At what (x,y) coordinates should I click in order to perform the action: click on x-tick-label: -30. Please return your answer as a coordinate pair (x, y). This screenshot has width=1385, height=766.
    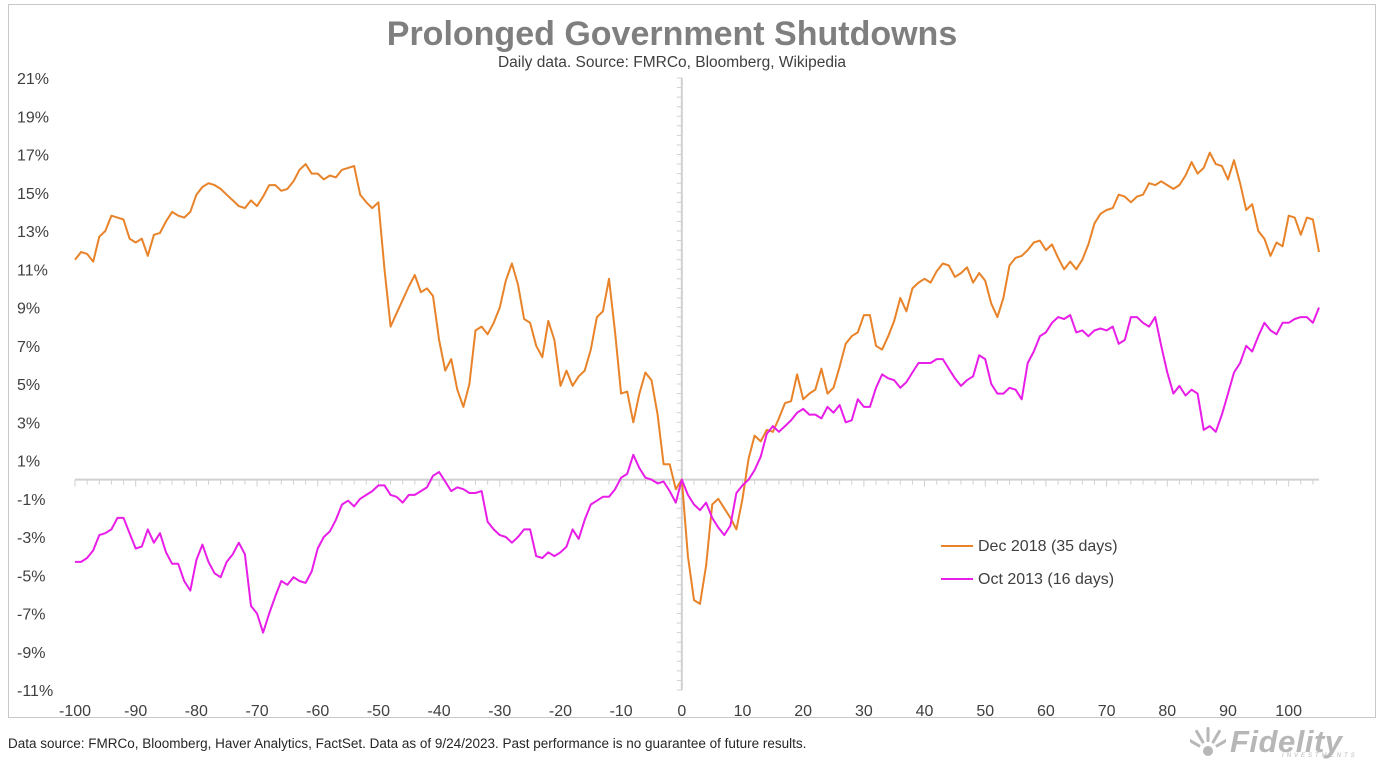
    Looking at the image, I should click on (499, 710).